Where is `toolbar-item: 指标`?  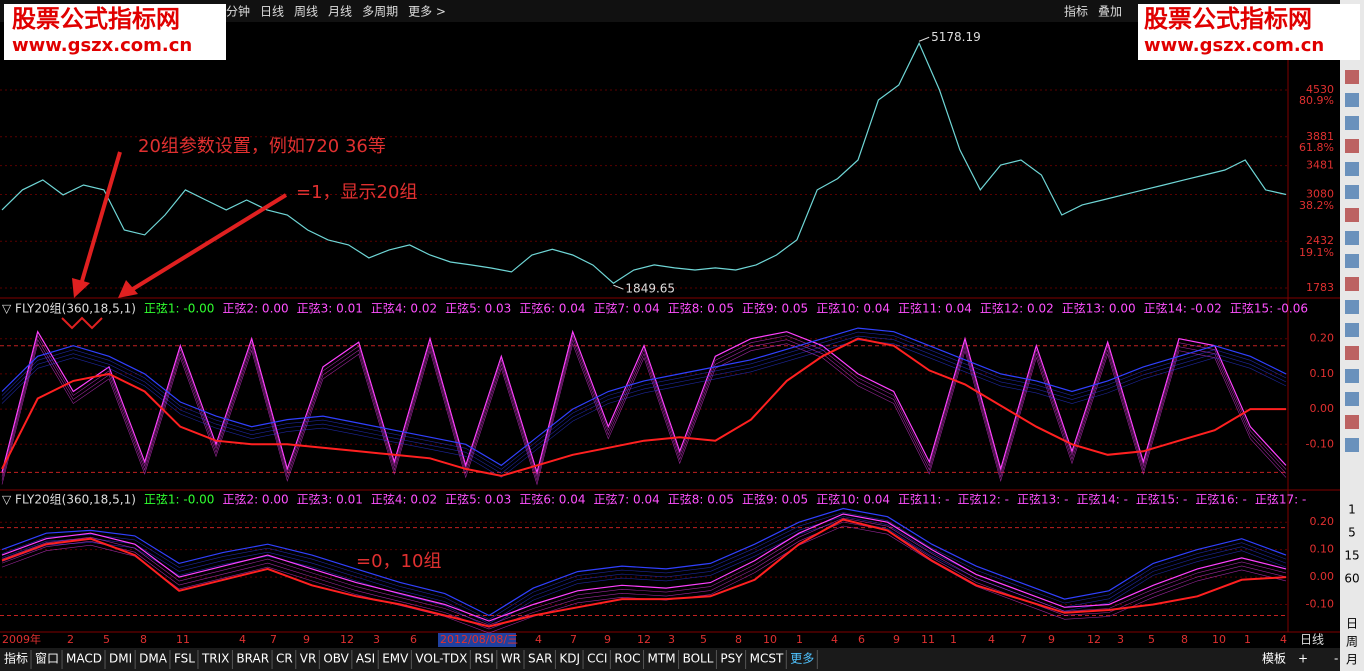
toolbar-item: 指标 is located at coordinates (1076, 11).